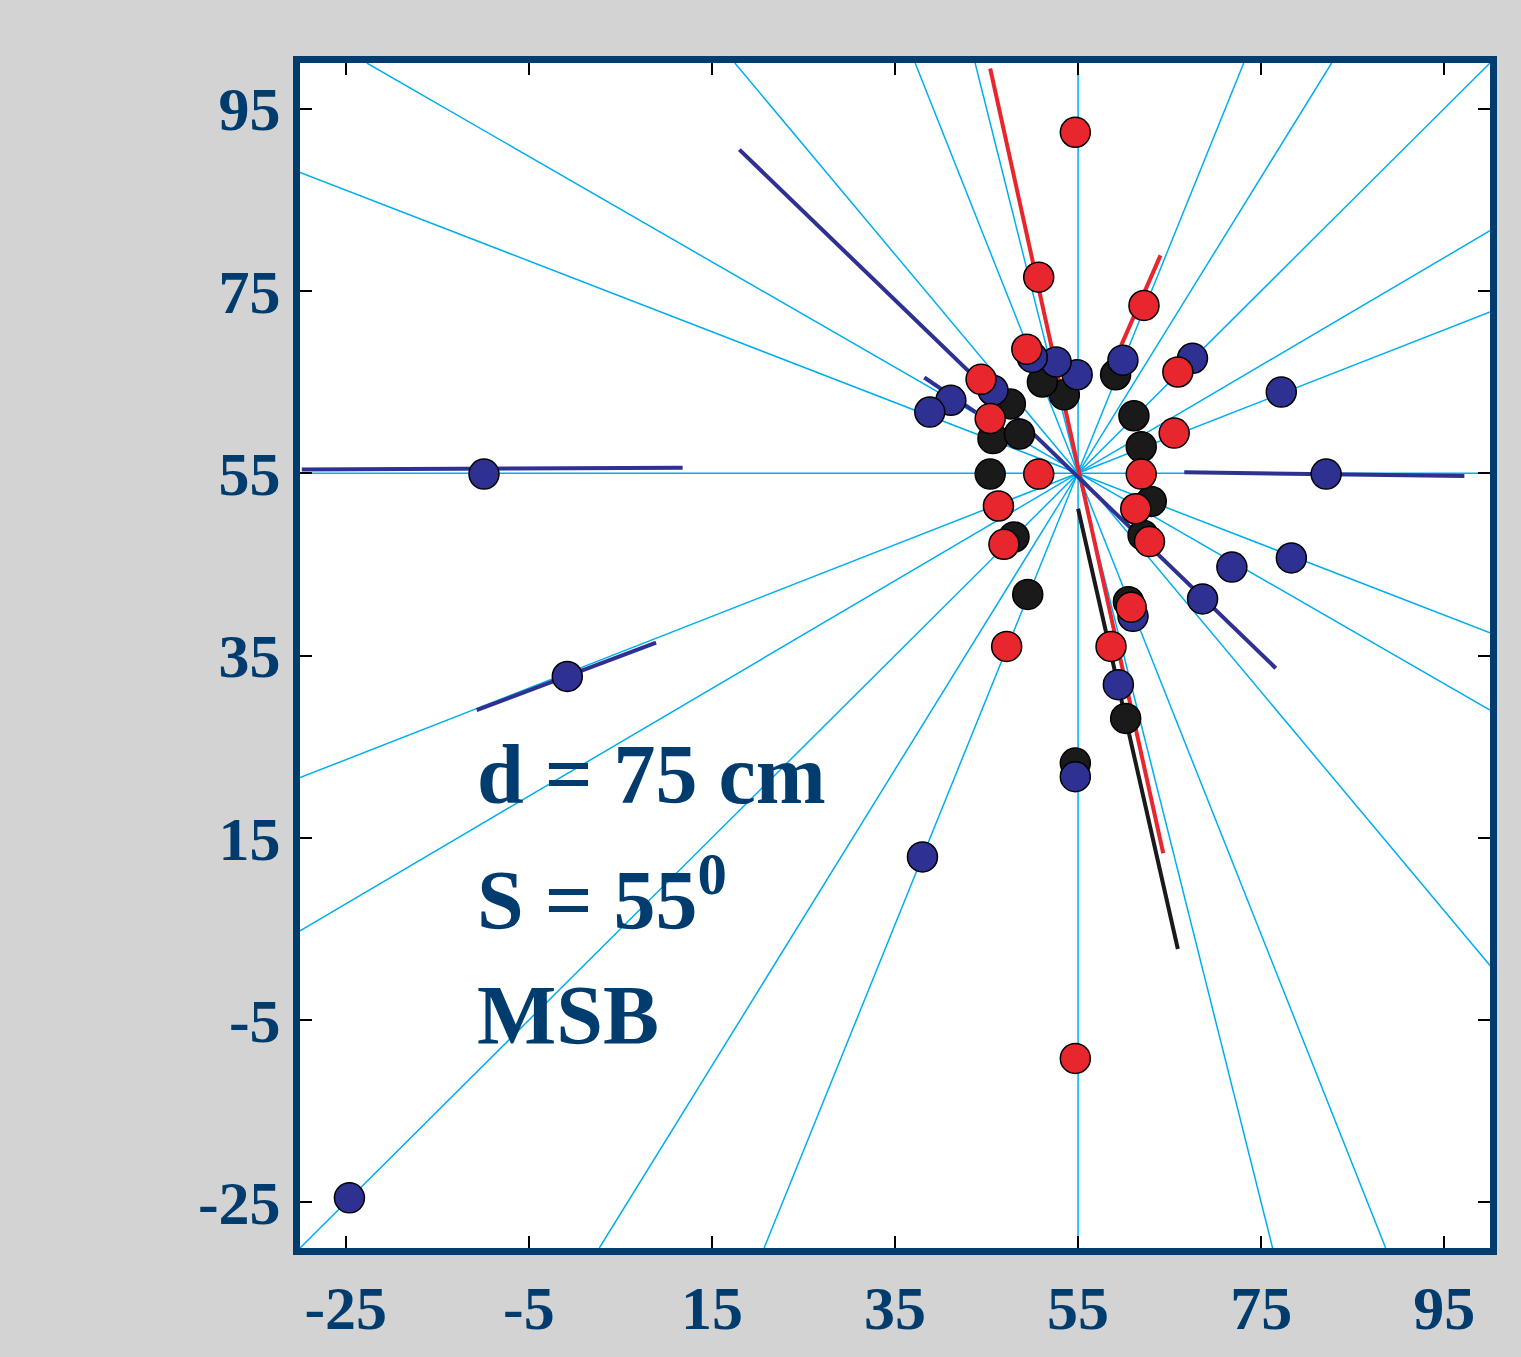 This screenshot has width=1521, height=1357. I want to click on y-tick-label: -25, so click(239, 1203).